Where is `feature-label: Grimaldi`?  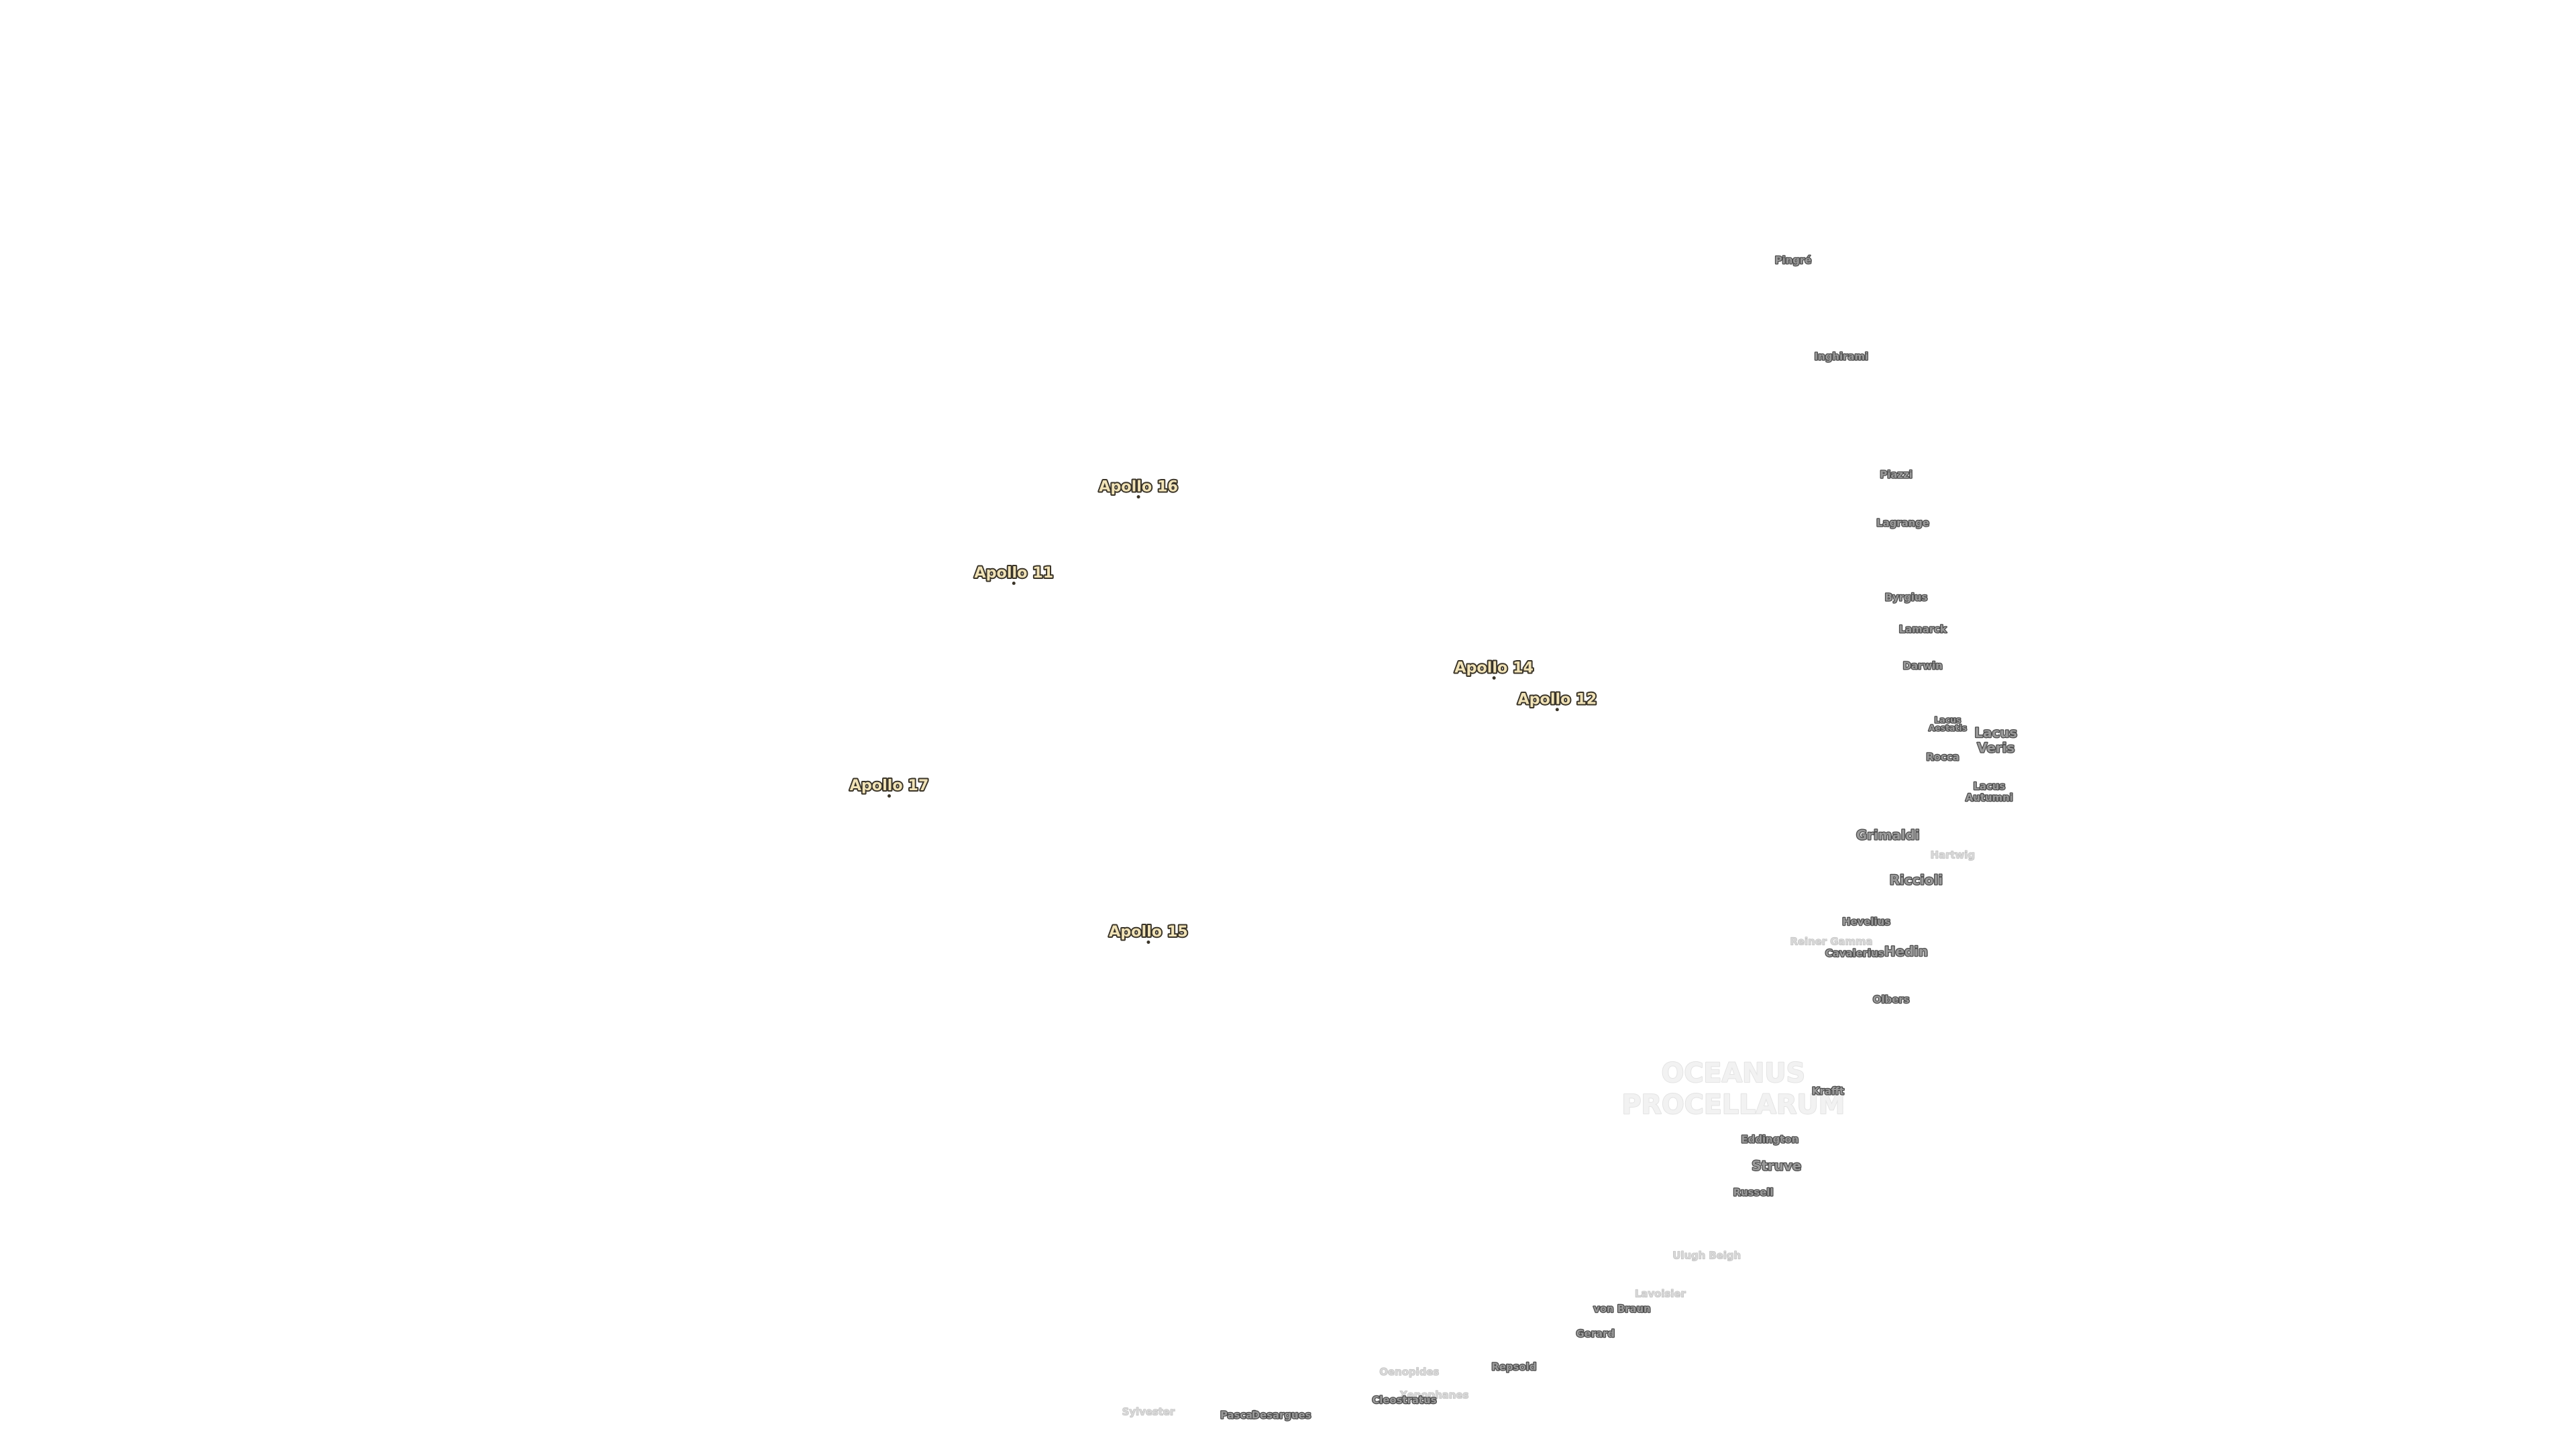 feature-label: Grimaldi is located at coordinates (1888, 835).